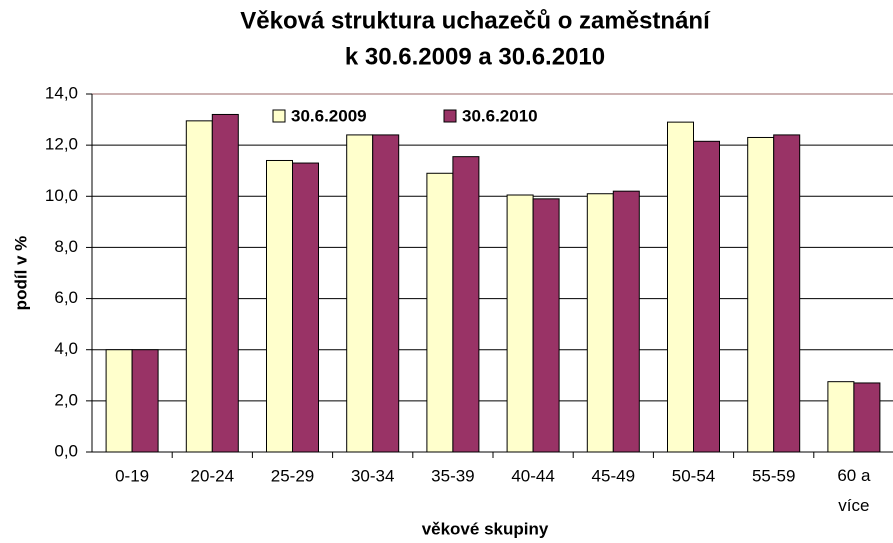 The width and height of the screenshot is (893, 543). I want to click on chart-title: k 30.6.2009 a 30.6.2010, so click(475, 56).